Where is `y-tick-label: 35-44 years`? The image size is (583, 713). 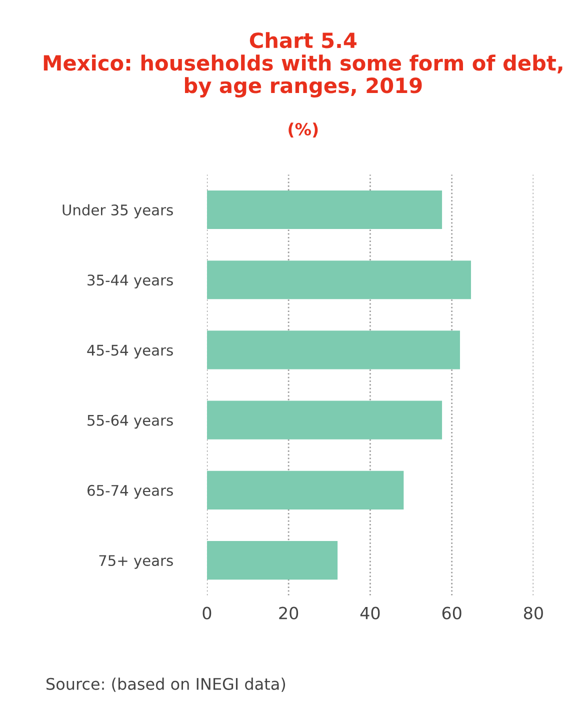
y-tick-label: 35-44 years is located at coordinates (130, 281).